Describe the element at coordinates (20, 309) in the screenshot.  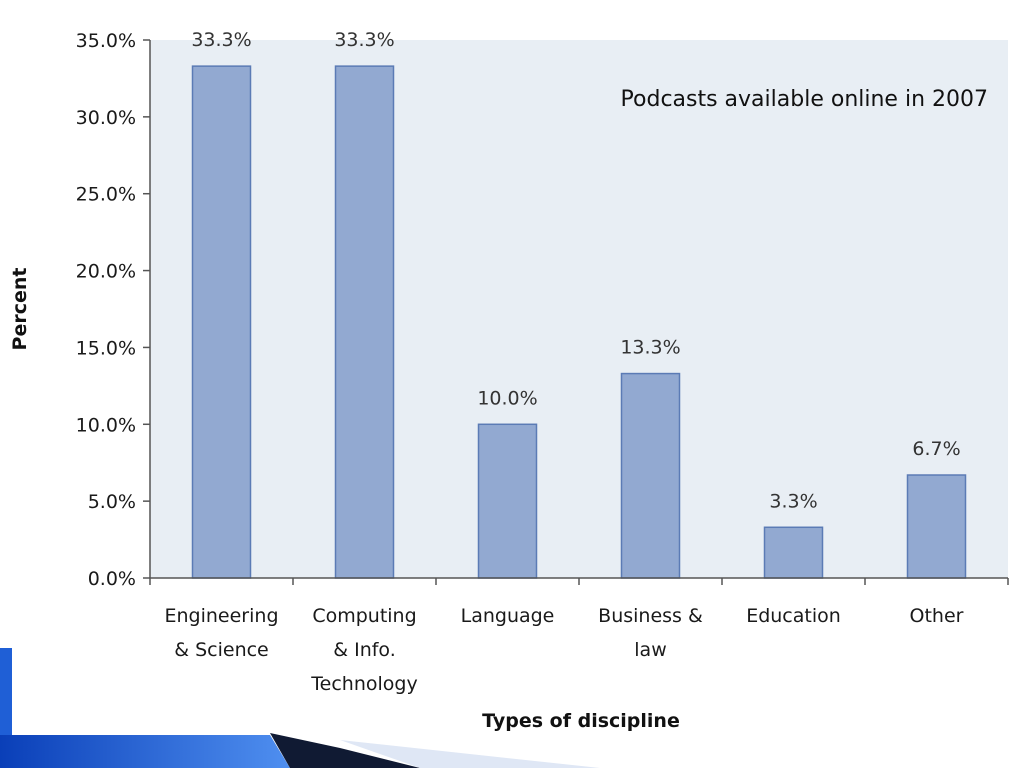
I see `y-axis-title: Percent` at that location.